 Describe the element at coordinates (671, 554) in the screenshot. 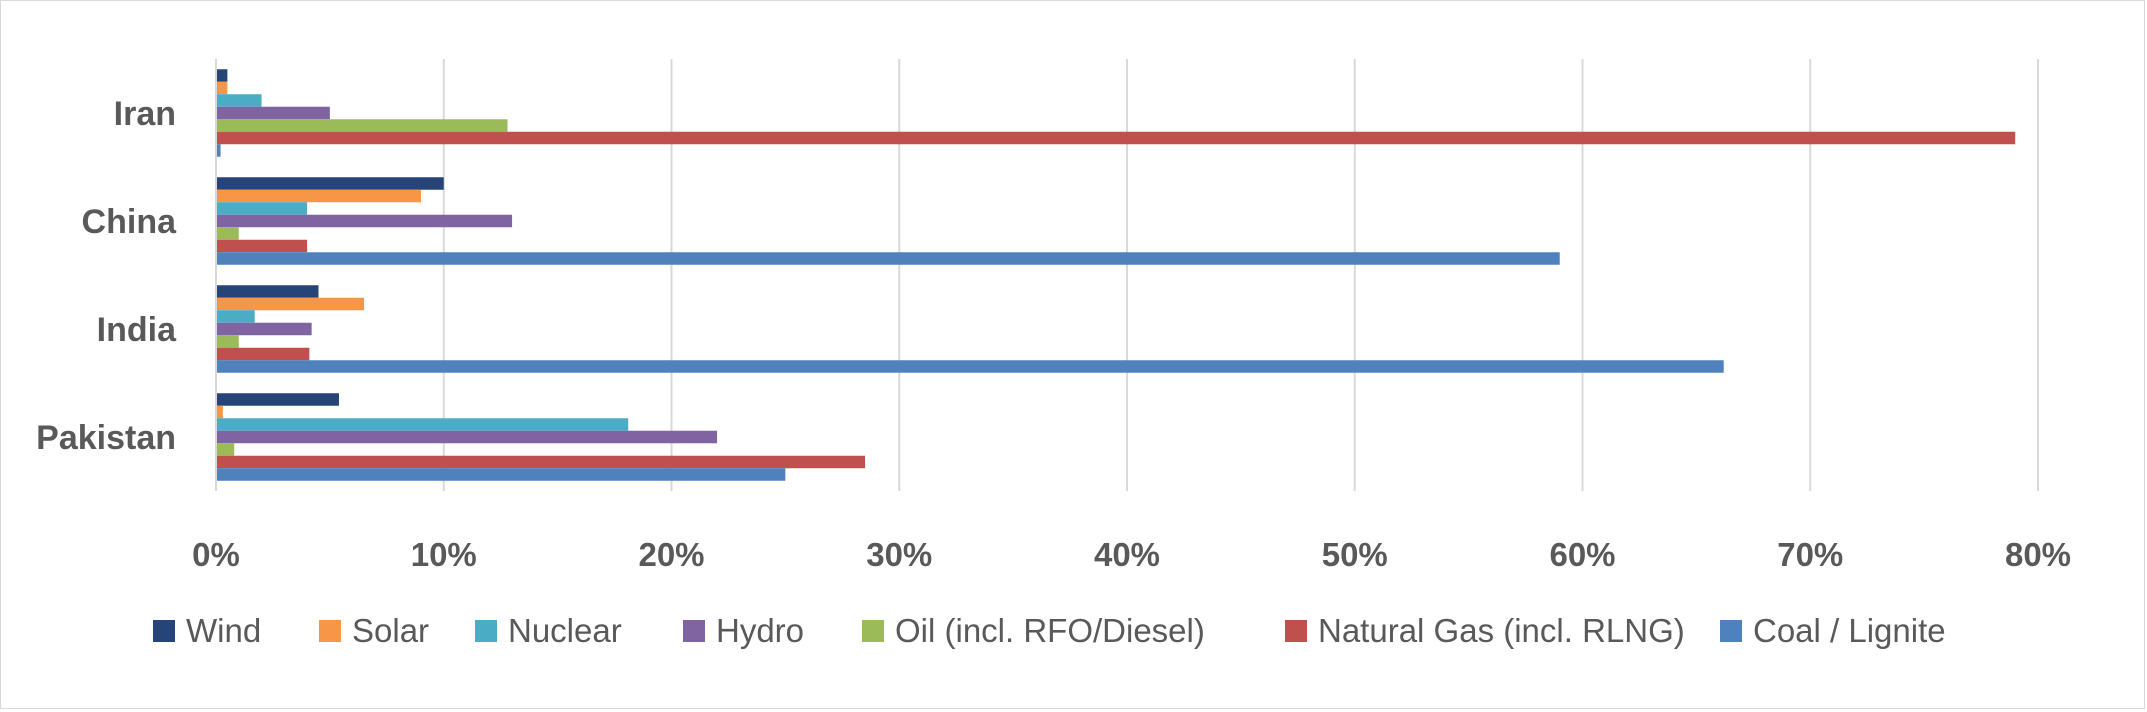

I see `x-tick-label: 20%` at that location.